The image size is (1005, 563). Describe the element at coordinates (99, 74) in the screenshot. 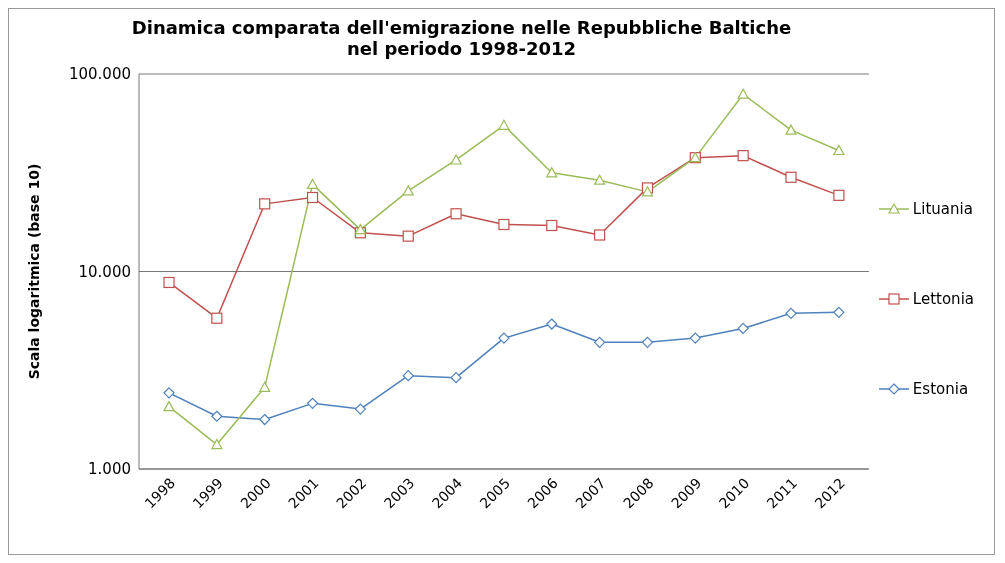

I see `y-tick-label: 100.000` at that location.